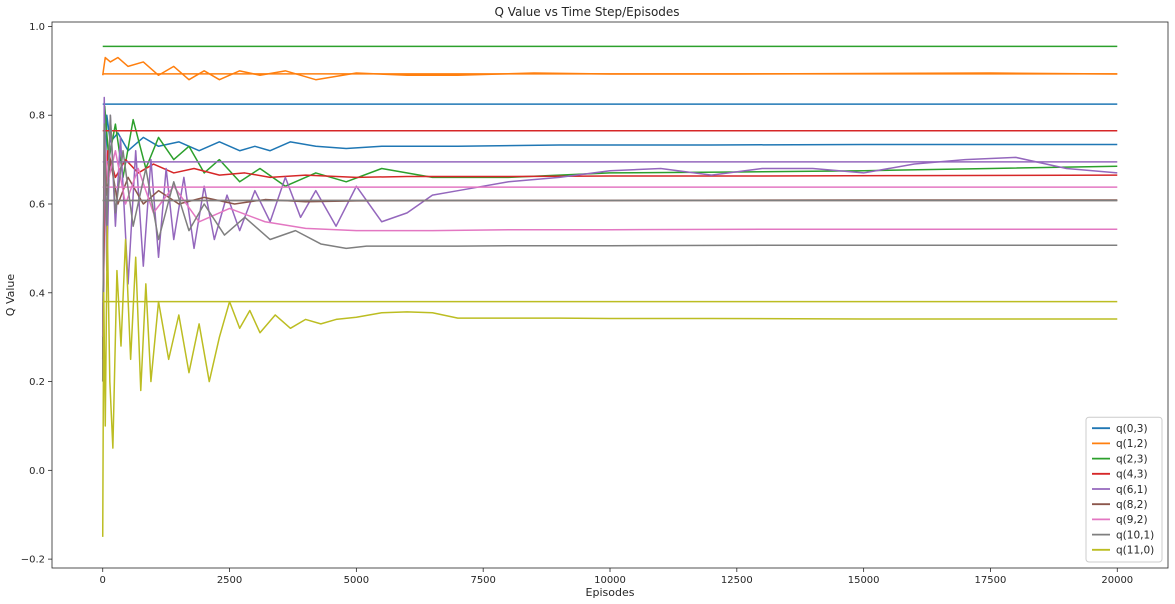  I want to click on legend-entry: q(8,2), so click(1132, 505).